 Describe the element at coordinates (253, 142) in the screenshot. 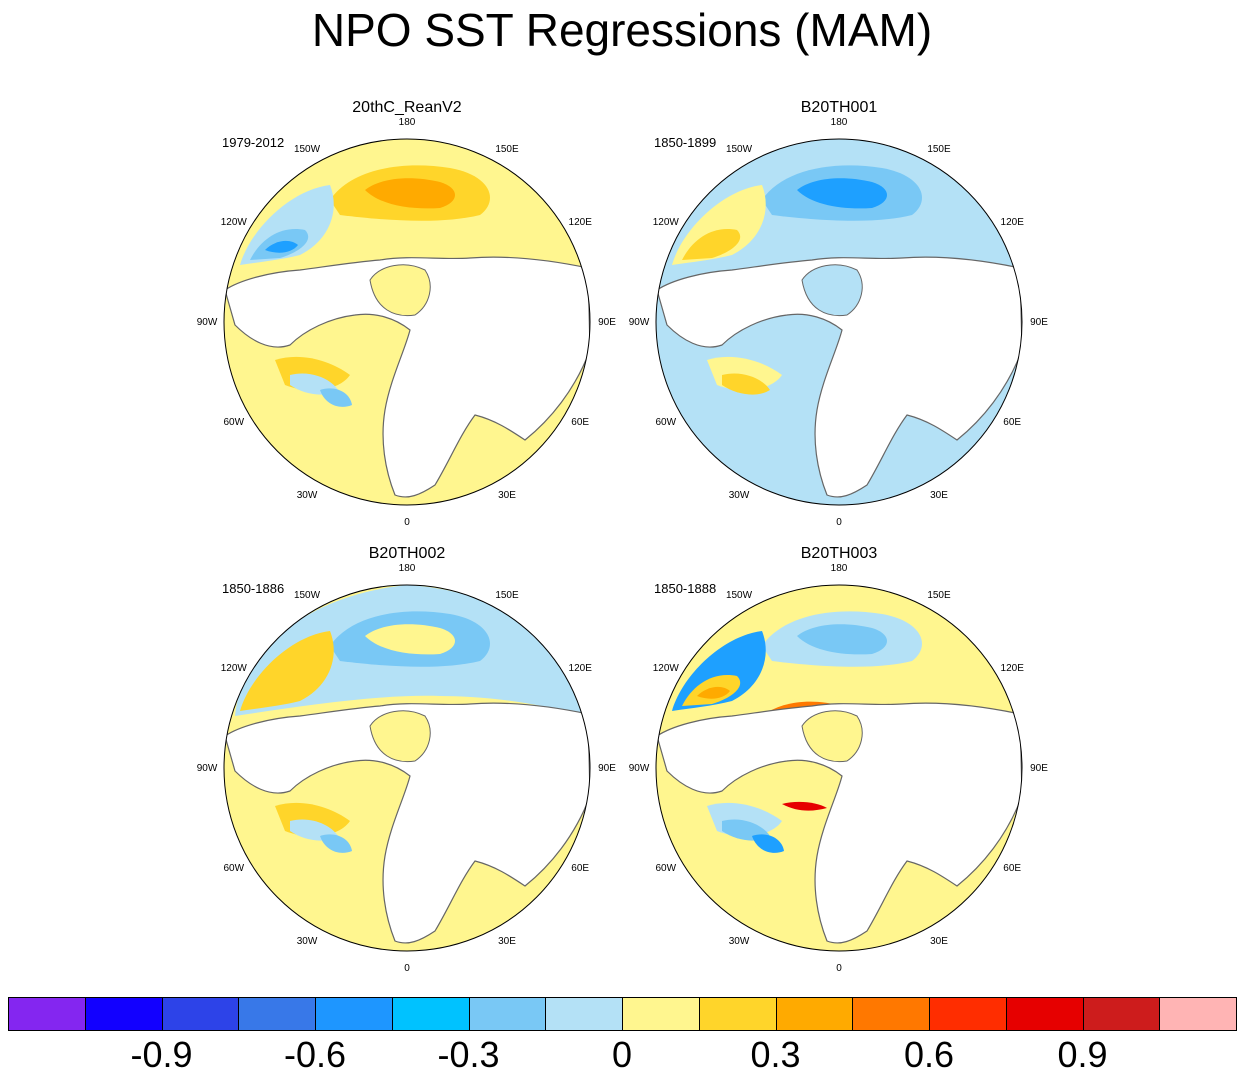

I see `panel-years: 1979-2012` at that location.